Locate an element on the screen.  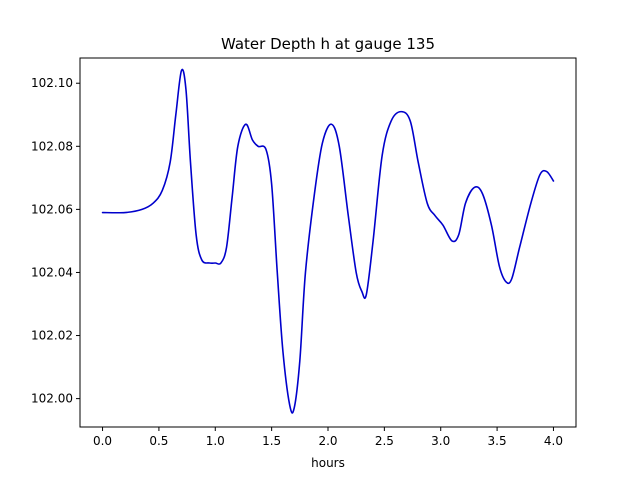
x-tick-label: 4.0 is located at coordinates (553, 441).